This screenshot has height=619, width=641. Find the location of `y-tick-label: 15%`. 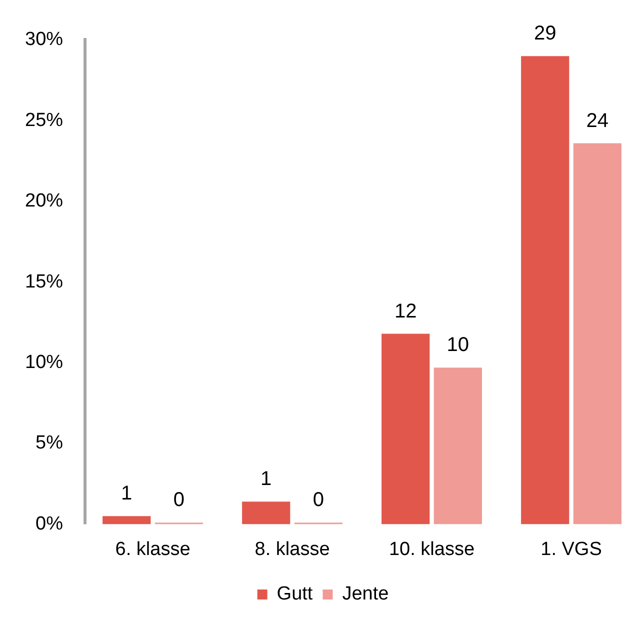

y-tick-label: 15% is located at coordinates (44, 281).